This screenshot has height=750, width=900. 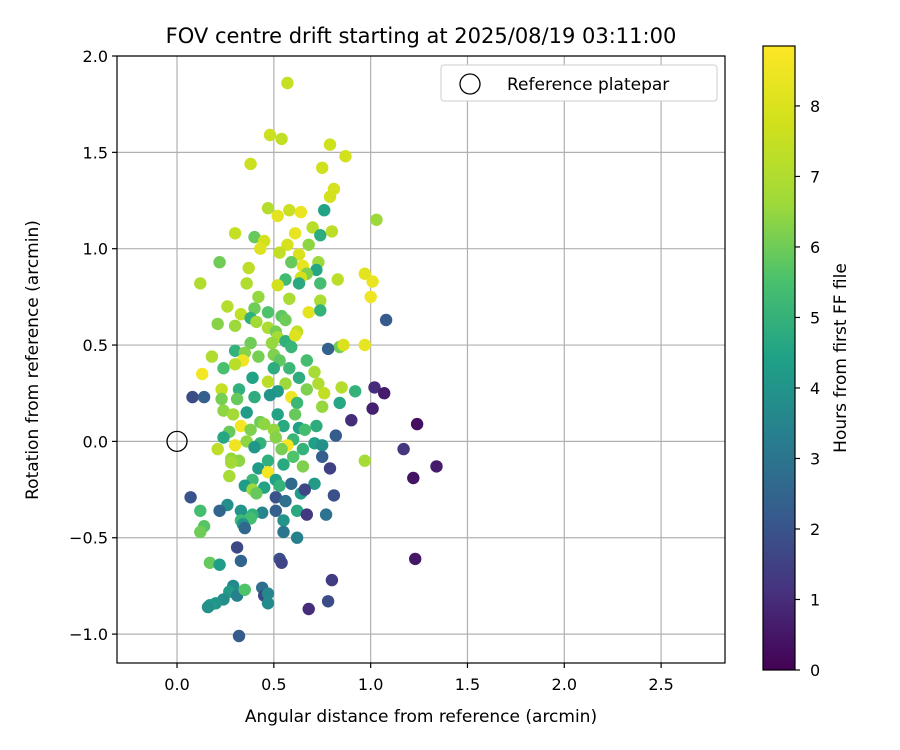 I want to click on colorbar-tick-label: 8, so click(x=815, y=106).